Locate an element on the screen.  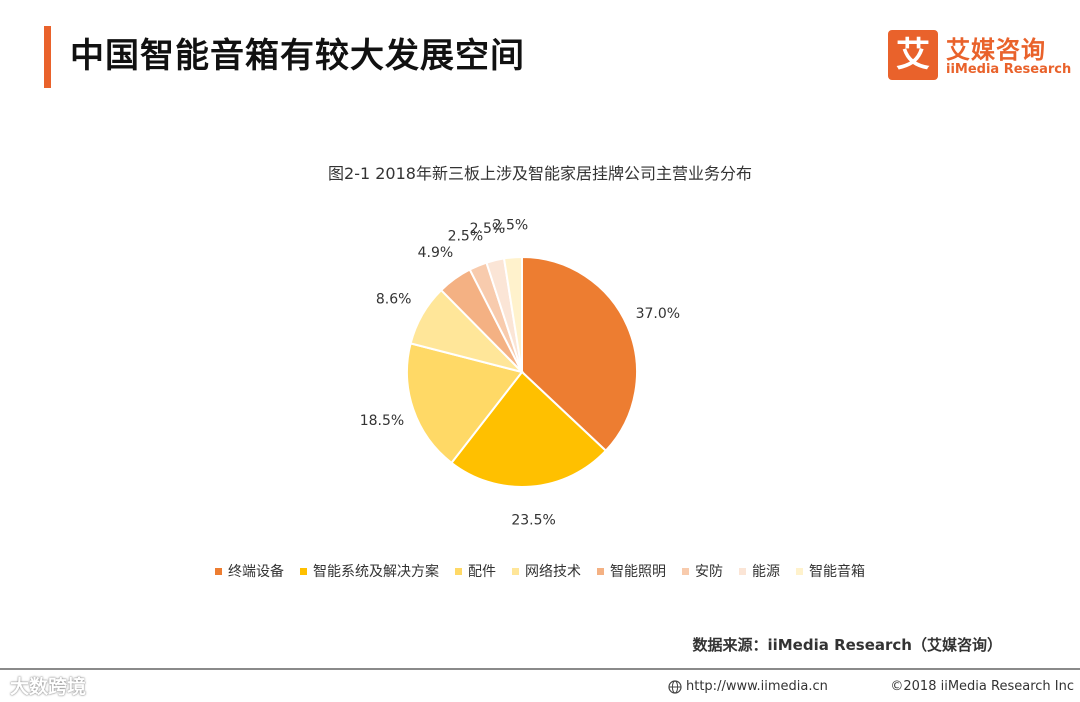
legend-item-2: 智能系统及解决方案 is located at coordinates (369, 571).